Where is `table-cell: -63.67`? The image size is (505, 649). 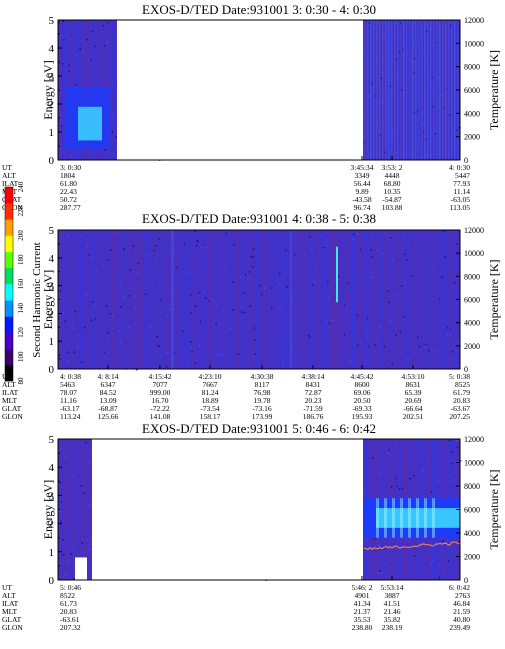
table-cell: -63.67 is located at coordinates (461, 408).